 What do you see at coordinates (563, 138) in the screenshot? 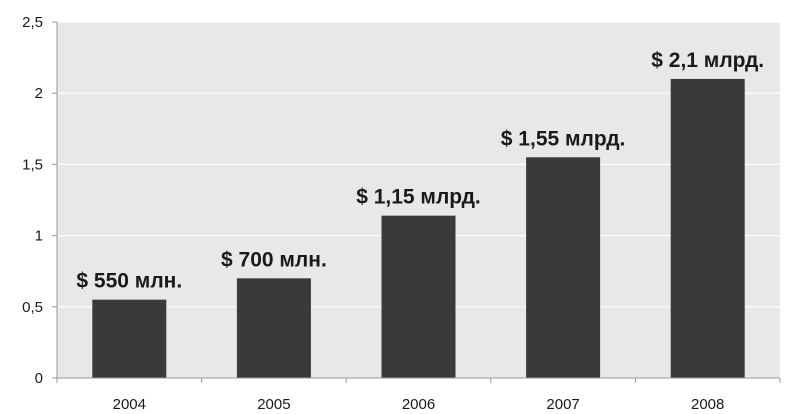
I see `data-label-2007: $ 1,55 млрд.` at bounding box center [563, 138].